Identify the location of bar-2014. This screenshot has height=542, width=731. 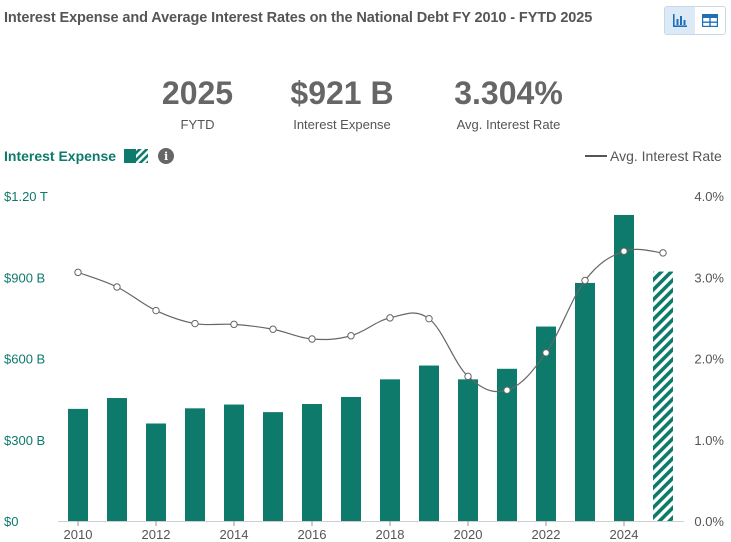
(234, 462).